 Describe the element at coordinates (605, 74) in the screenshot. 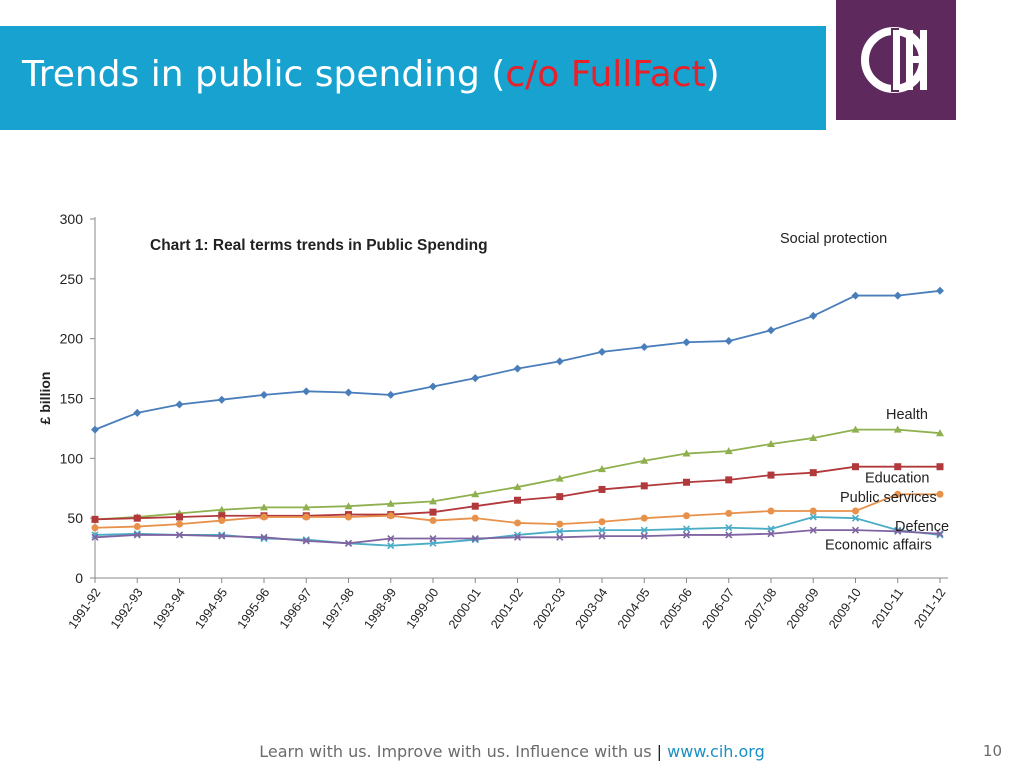

I see `title-source: c/o FullFact` at that location.